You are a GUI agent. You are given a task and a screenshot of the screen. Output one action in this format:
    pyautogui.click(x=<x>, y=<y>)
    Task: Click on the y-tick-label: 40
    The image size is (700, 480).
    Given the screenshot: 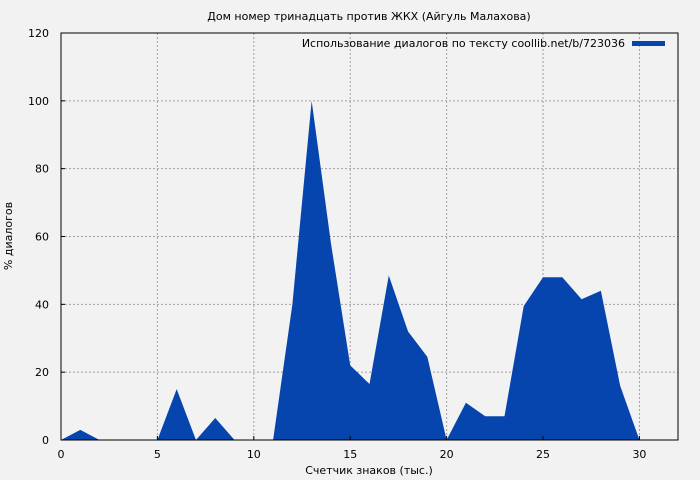 What is the action you would take?
    pyautogui.click(x=42, y=304)
    